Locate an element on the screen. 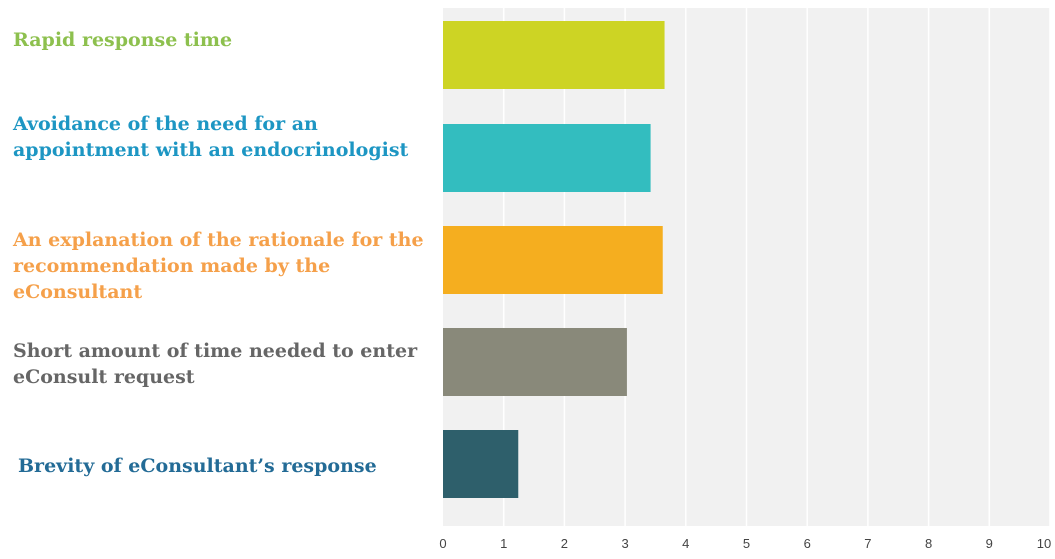 Image resolution: width=1055 pixels, height=559 pixels. x-tick-label-0: 0 is located at coordinates (442, 543).